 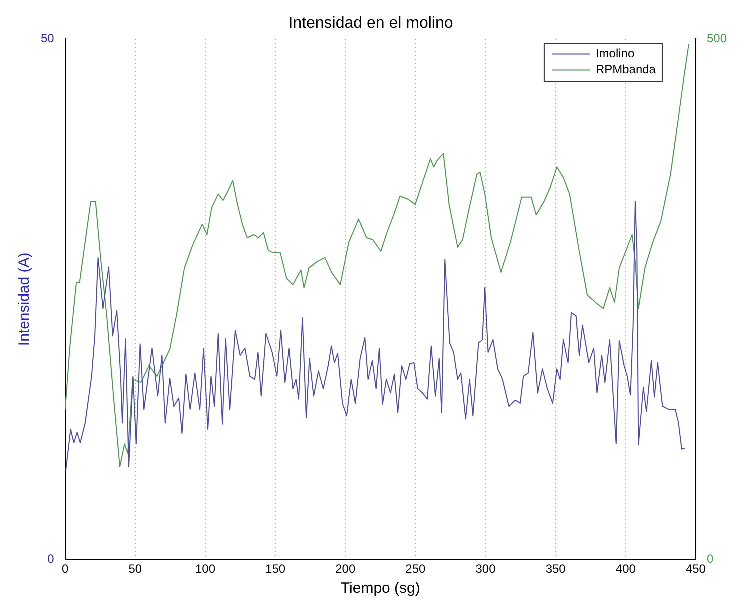 What do you see at coordinates (696, 569) in the screenshot?
I see `x-tick-label: 450` at bounding box center [696, 569].